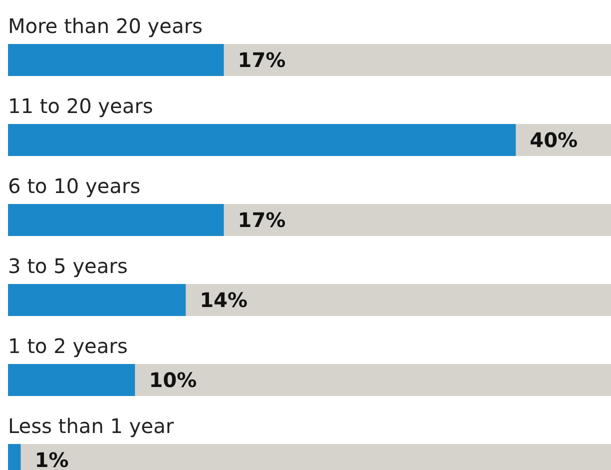  What do you see at coordinates (68, 346) in the screenshot?
I see `y-tick-label: 1 to 2 years` at bounding box center [68, 346].